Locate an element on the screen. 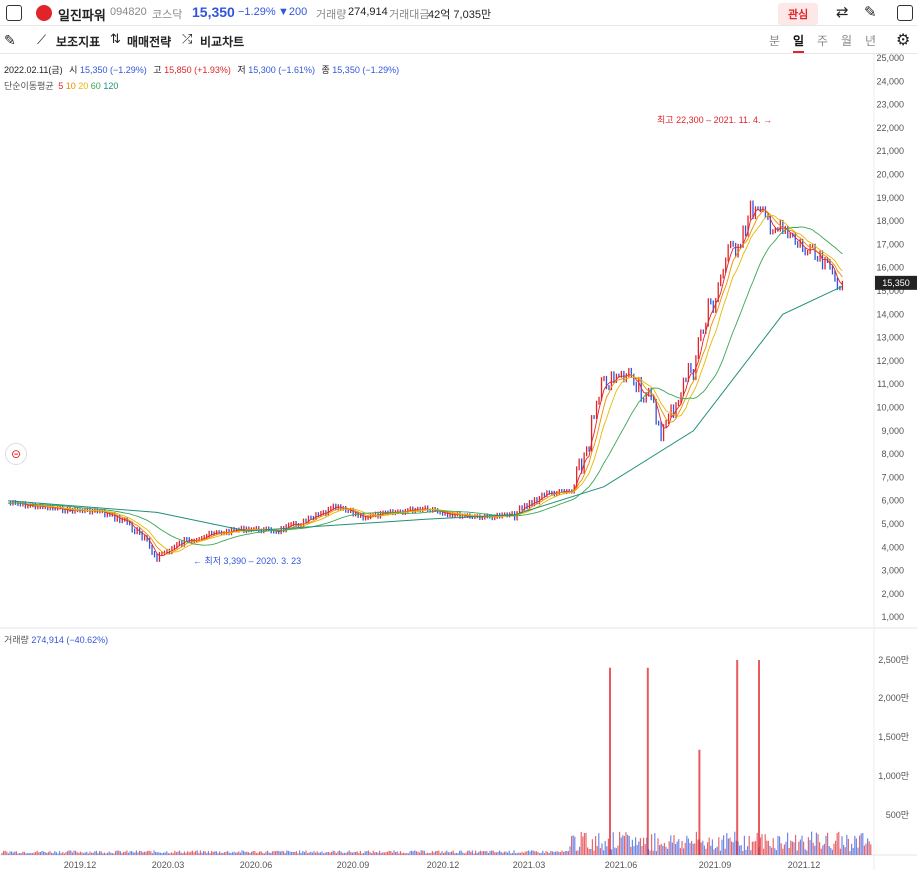 The width and height of the screenshot is (917, 870). current-price-tag-text: 15,350 is located at coordinates (896, 283).